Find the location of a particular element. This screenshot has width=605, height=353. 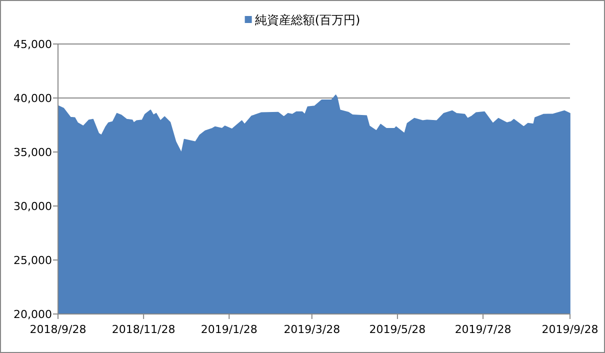

x-tick-label: 2019/1/28 is located at coordinates (229, 329).